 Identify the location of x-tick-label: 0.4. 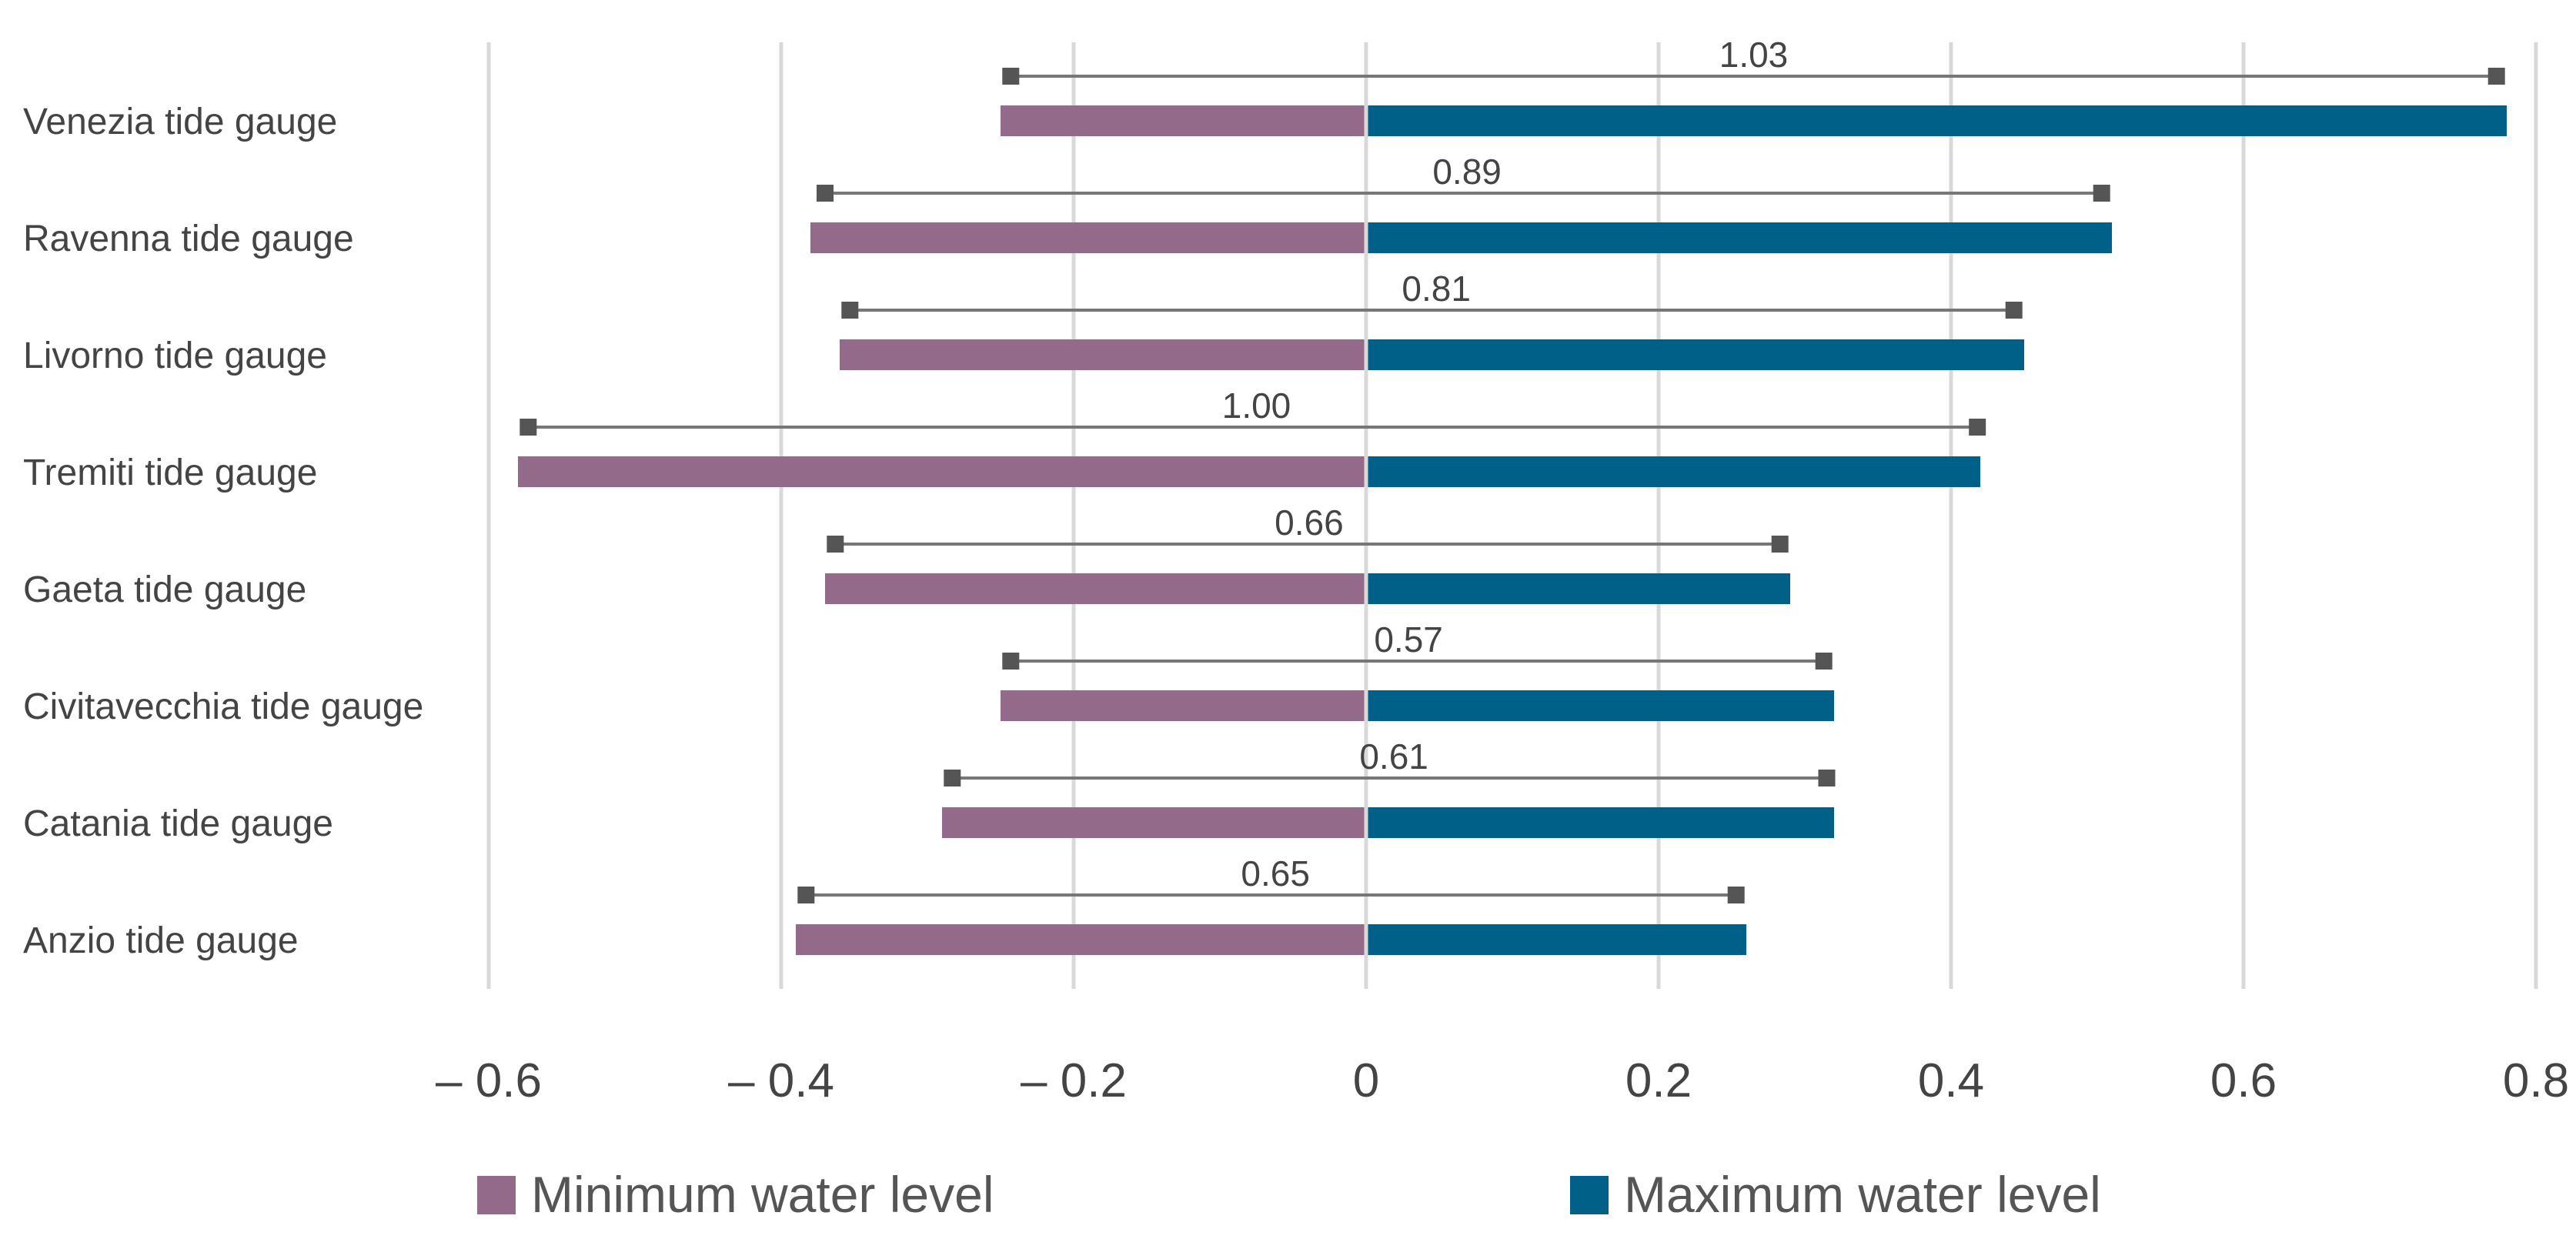
(1951, 1080).